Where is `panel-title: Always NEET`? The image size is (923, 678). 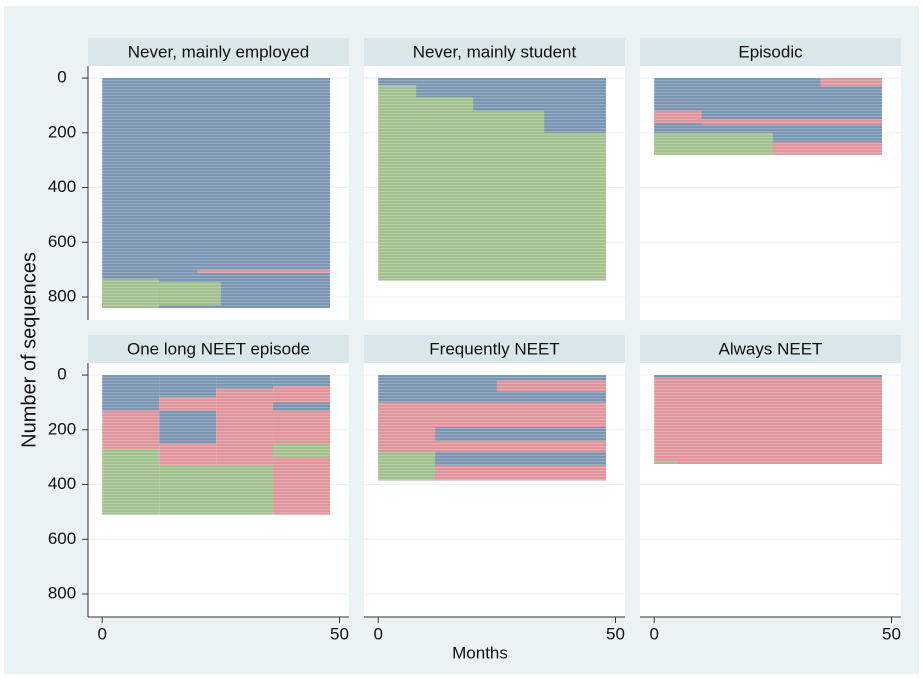
panel-title: Always NEET is located at coordinates (771, 348).